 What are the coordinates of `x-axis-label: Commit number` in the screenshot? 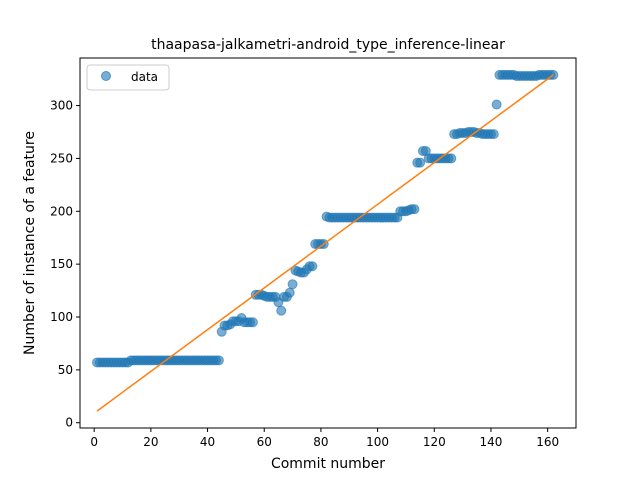 It's located at (328, 464).